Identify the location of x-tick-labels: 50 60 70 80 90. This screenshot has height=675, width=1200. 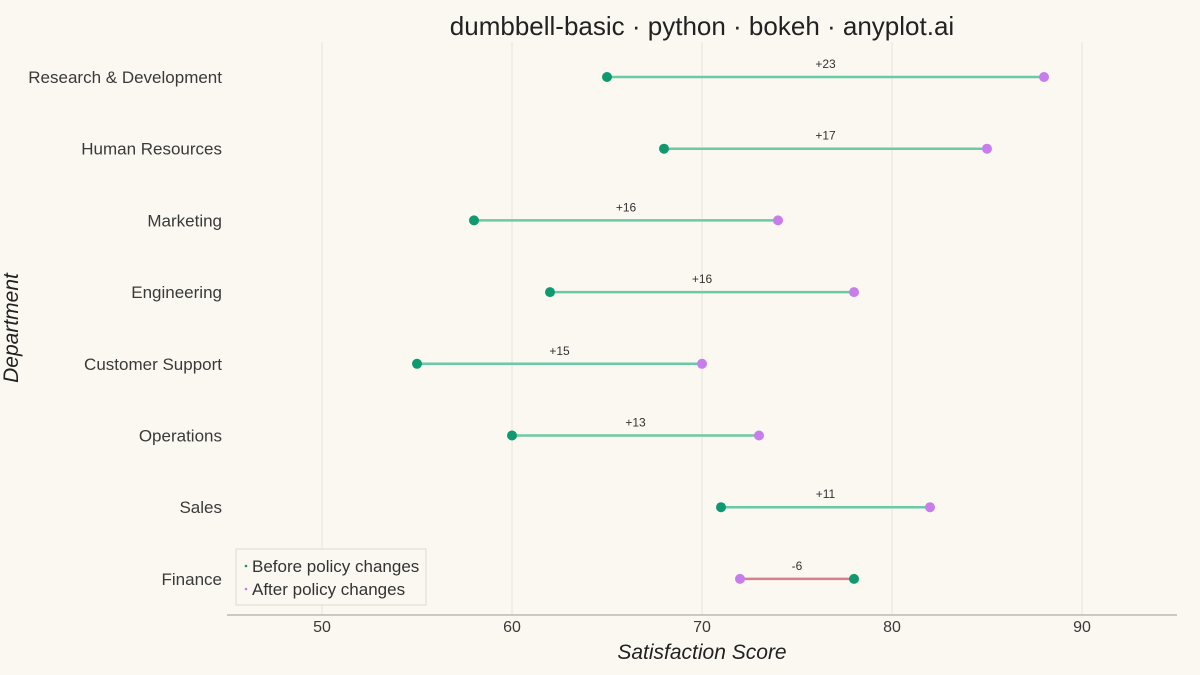
(702, 627).